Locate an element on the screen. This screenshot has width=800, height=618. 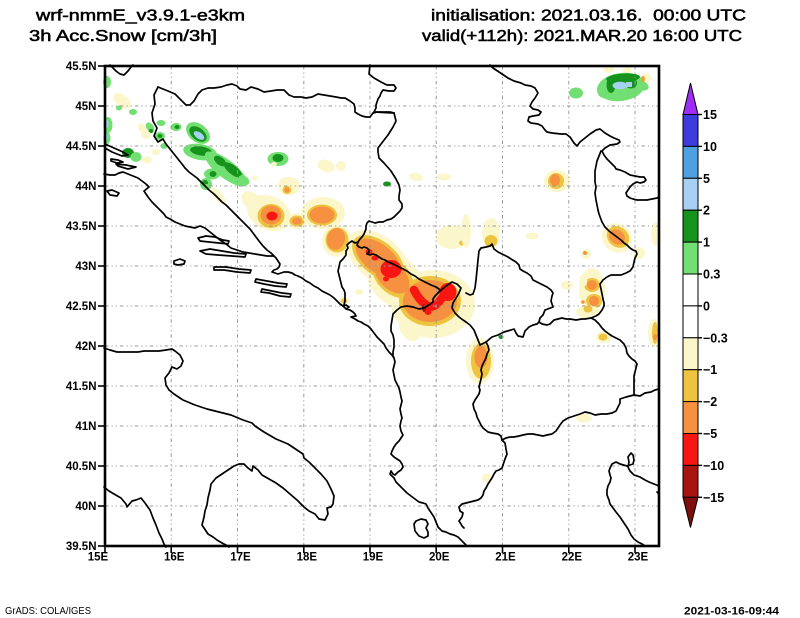
svg-text: 10 is located at coordinates (710, 147).